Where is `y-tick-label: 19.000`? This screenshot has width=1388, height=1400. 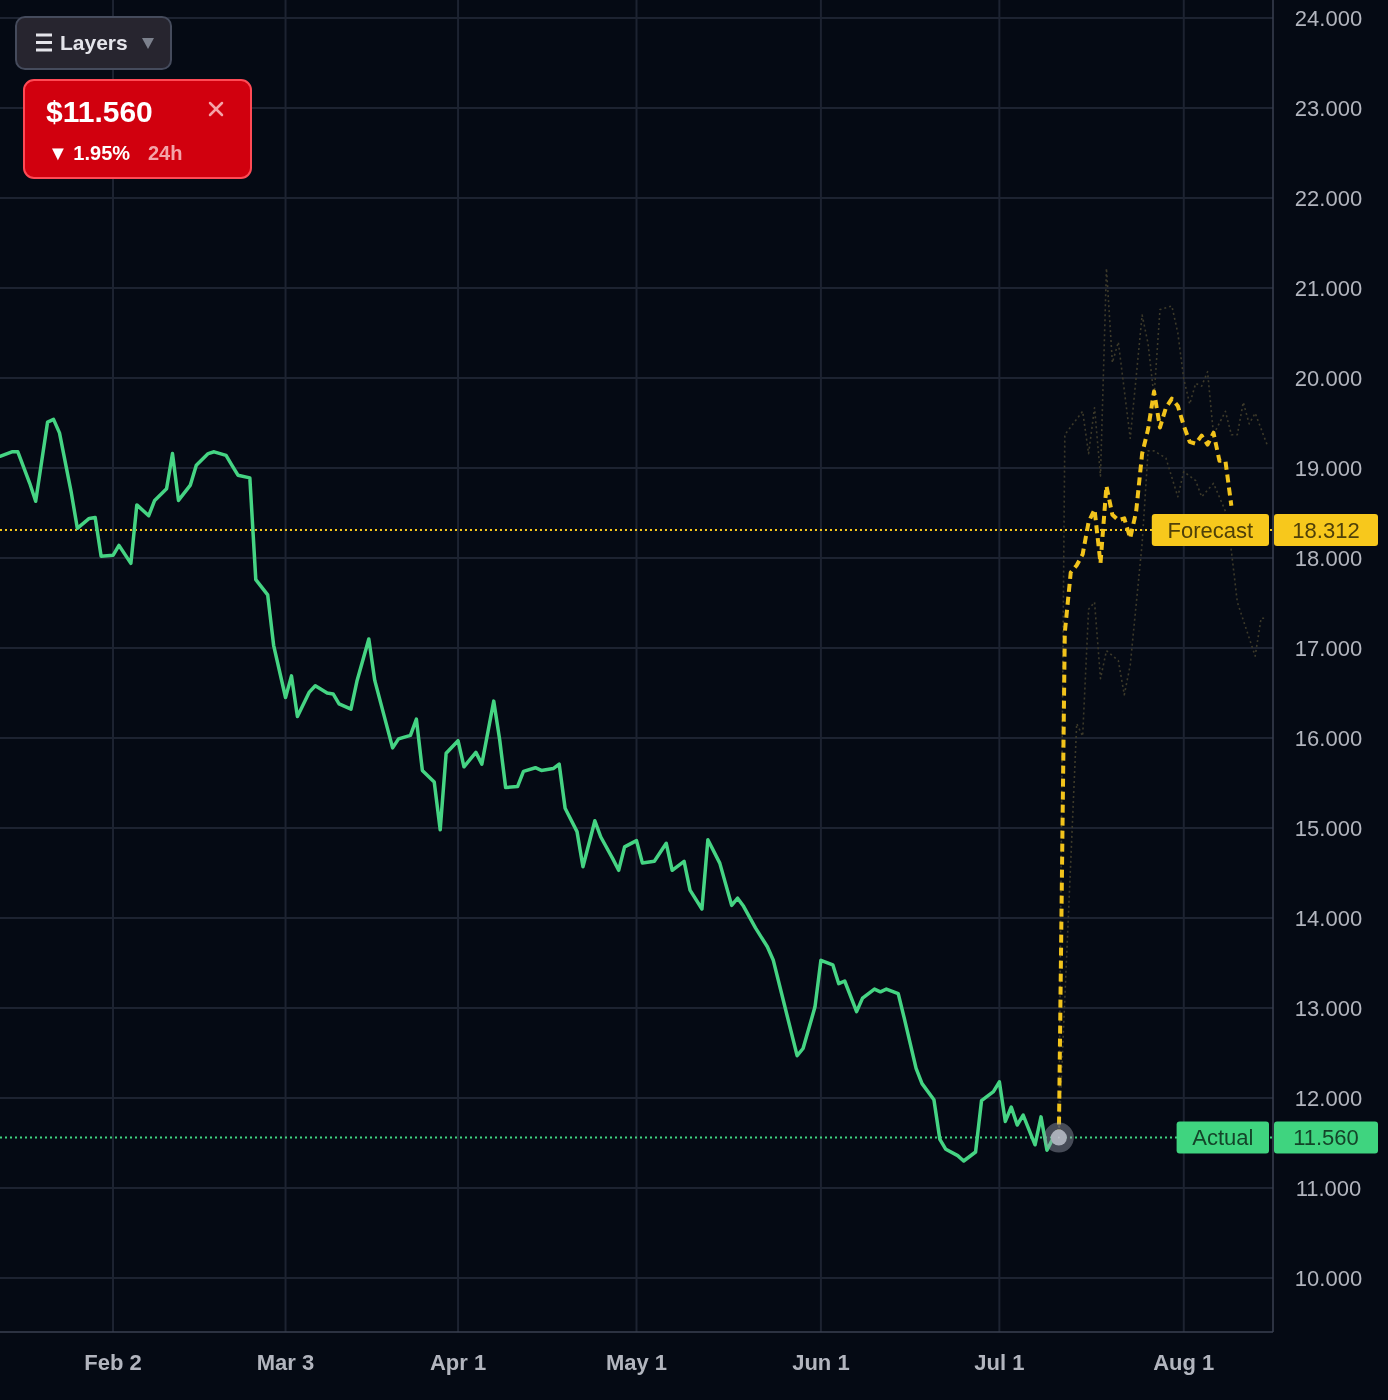 y-tick-label: 19.000 is located at coordinates (1328, 468).